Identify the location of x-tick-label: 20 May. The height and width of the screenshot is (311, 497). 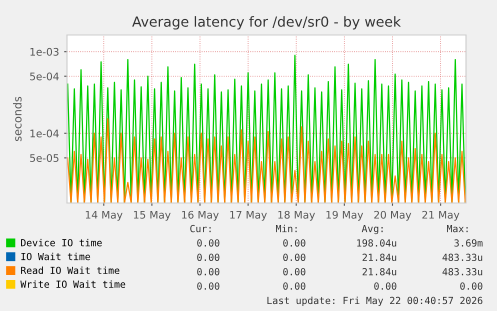
(393, 215).